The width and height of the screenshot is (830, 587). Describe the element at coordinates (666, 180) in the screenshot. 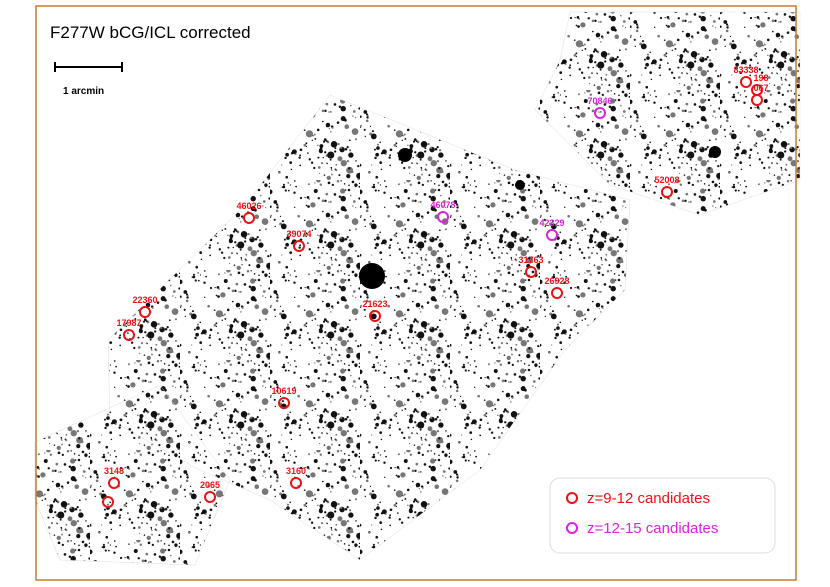

I see `candidate-label: 52008` at that location.